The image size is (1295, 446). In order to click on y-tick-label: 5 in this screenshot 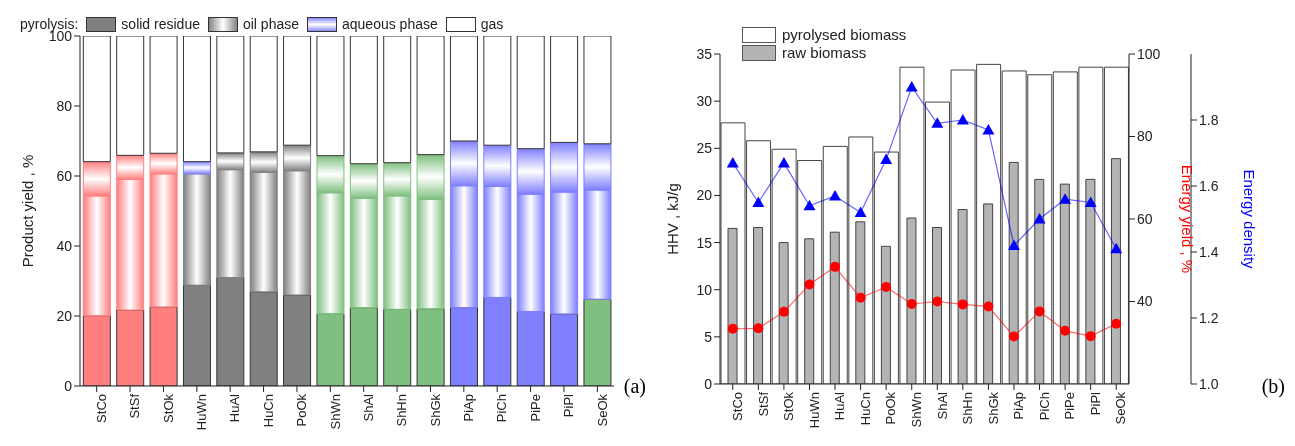, I will do `click(708, 336)`.